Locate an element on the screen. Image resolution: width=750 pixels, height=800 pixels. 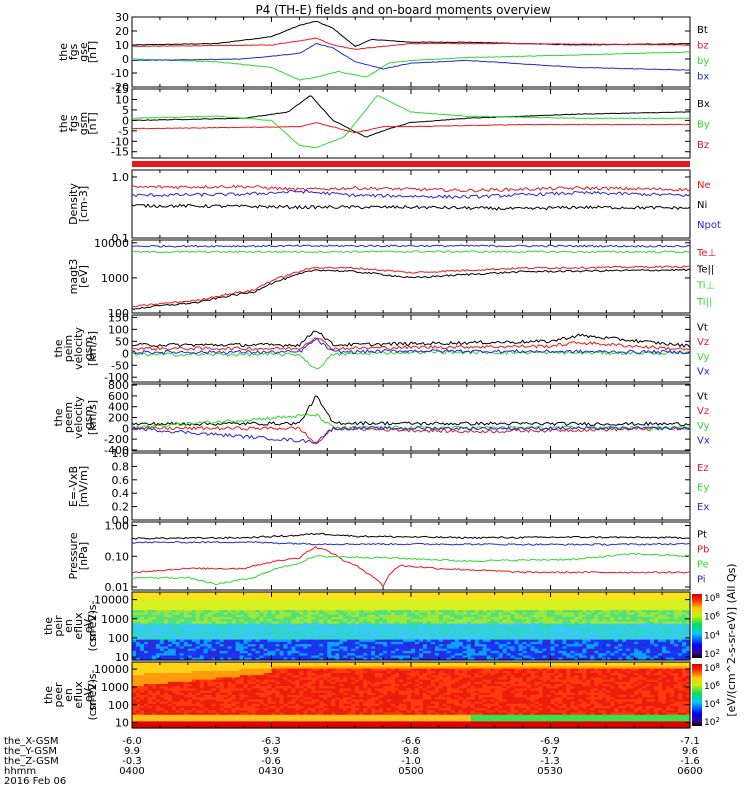
y-tick-label: -10 is located at coordinates (120, 141).